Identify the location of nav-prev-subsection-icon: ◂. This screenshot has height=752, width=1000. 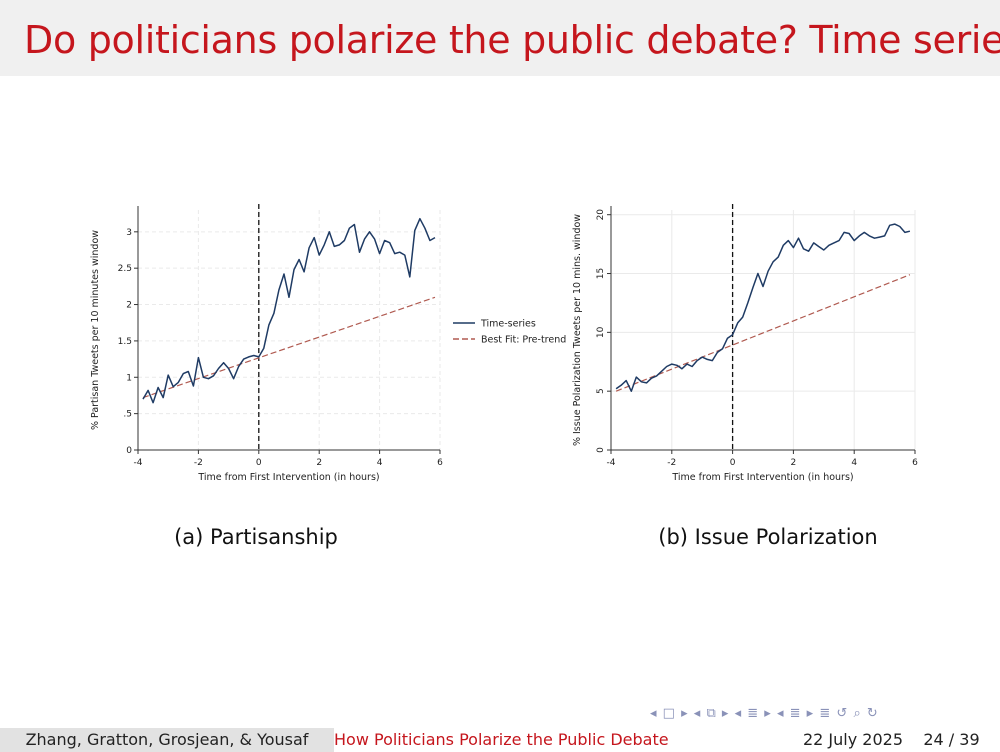
(697, 713).